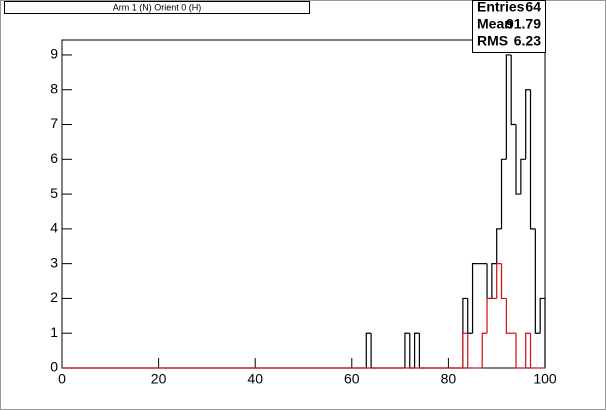 This screenshot has width=606, height=410. Describe the element at coordinates (501, 7) in the screenshot. I see `stat-label: Entries` at that location.